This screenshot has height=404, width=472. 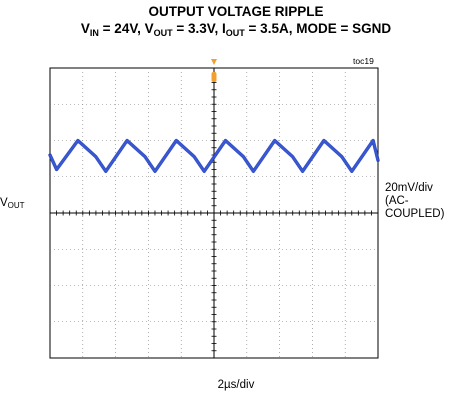 I want to click on channel-label-main: V, so click(x=4, y=203).